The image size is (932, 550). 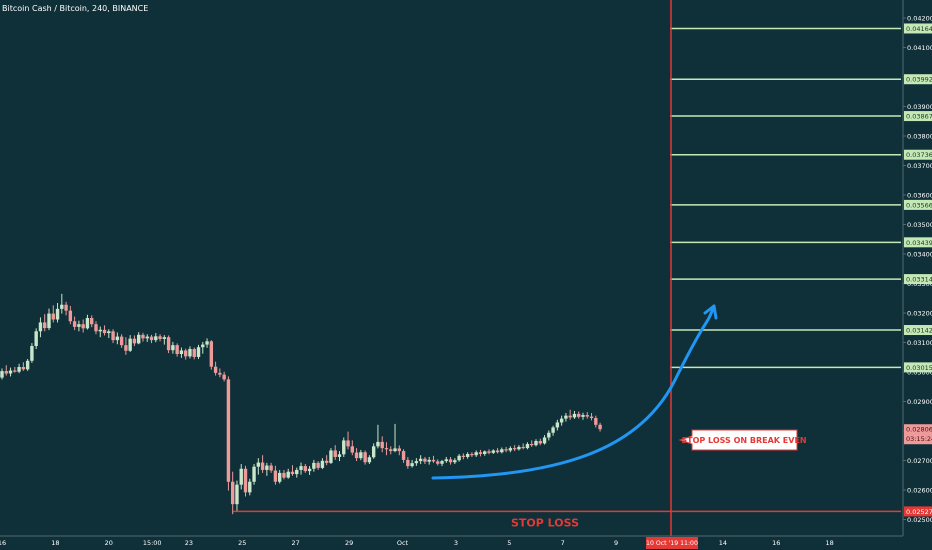 What do you see at coordinates (456, 543) in the screenshot?
I see `time-tick-label: 3` at bounding box center [456, 543].